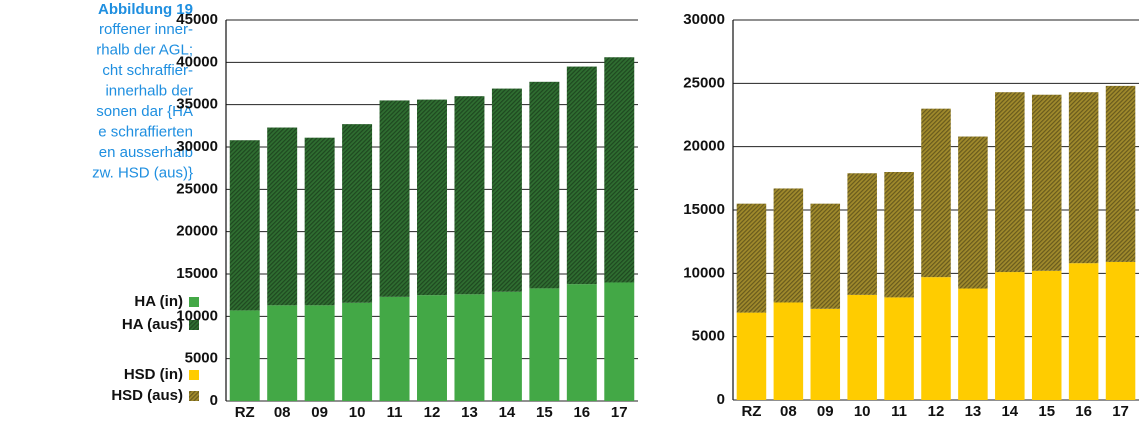  What do you see at coordinates (197, 19) in the screenshot?
I see `y-tick-label: 45000` at bounding box center [197, 19].